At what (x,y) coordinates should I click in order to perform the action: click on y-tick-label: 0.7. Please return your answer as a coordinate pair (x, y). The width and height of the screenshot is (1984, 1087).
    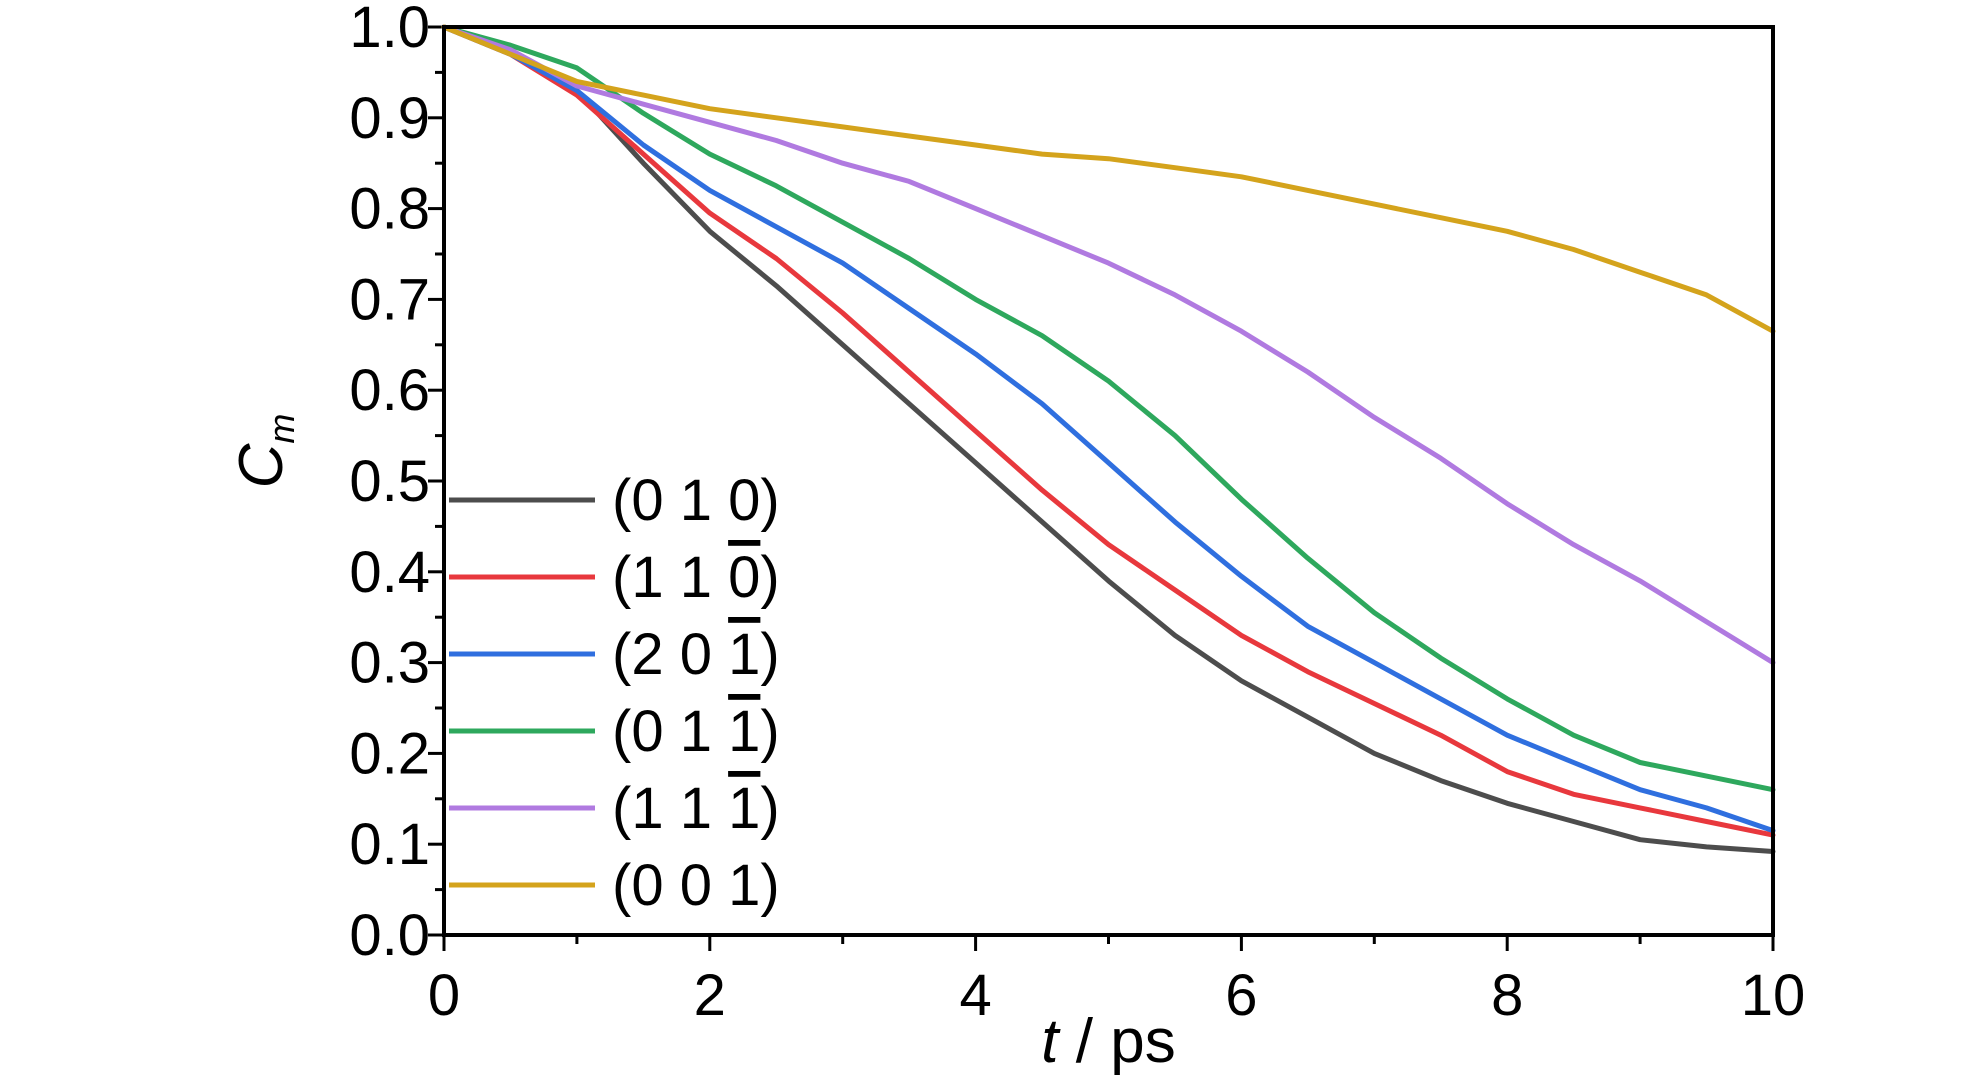
    Looking at the image, I should click on (389, 299).